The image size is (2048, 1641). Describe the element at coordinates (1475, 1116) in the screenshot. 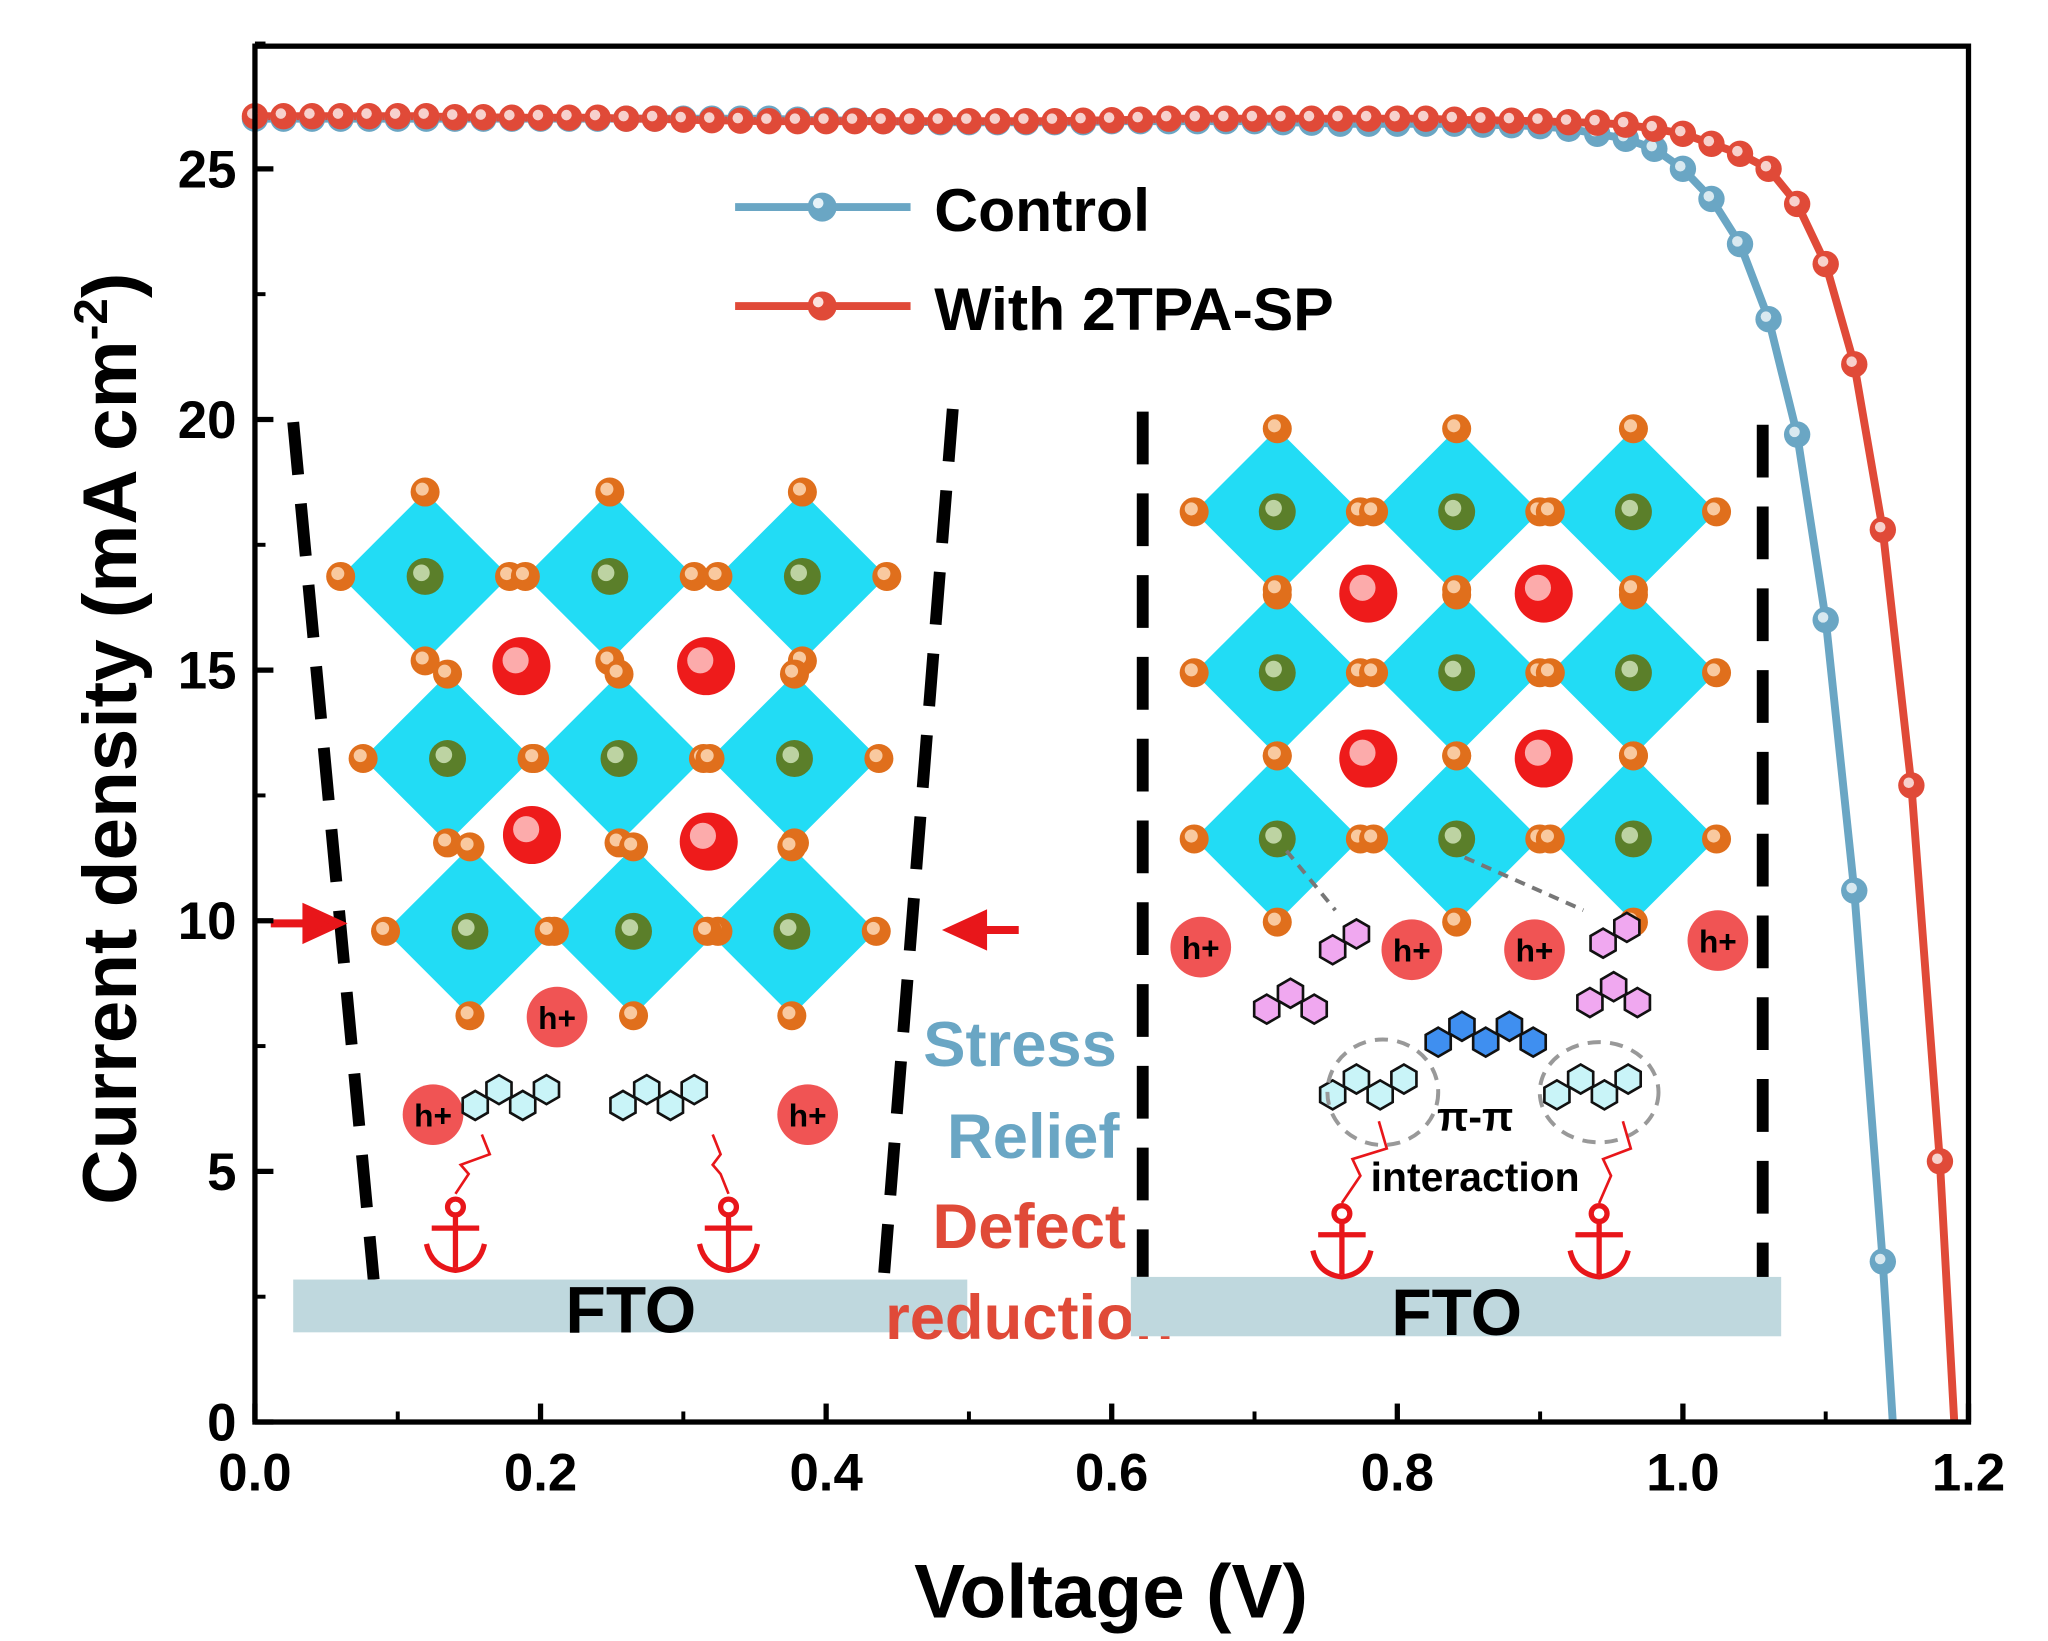

I see `pi-pi-label: π-π` at that location.